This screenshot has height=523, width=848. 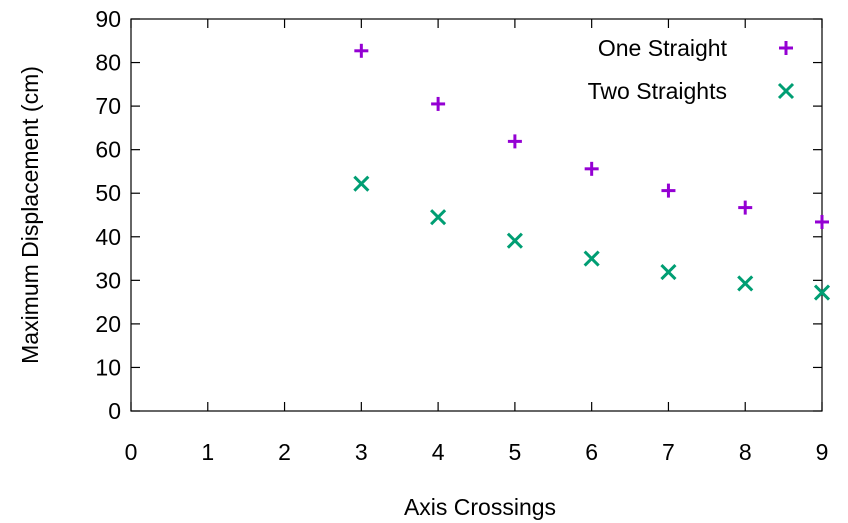 What do you see at coordinates (668, 452) in the screenshot?
I see `x-tick-label: 7` at bounding box center [668, 452].